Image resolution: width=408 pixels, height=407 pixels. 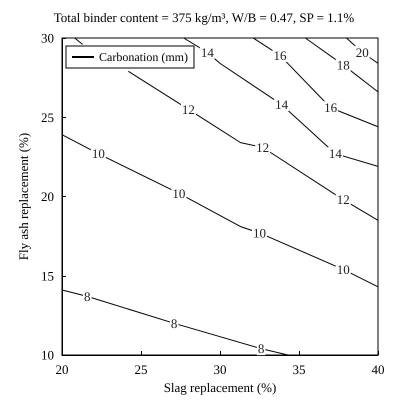 What do you see at coordinates (220, 387) in the screenshot?
I see `x-axis-title: Slag replacement (%)` at bounding box center [220, 387].